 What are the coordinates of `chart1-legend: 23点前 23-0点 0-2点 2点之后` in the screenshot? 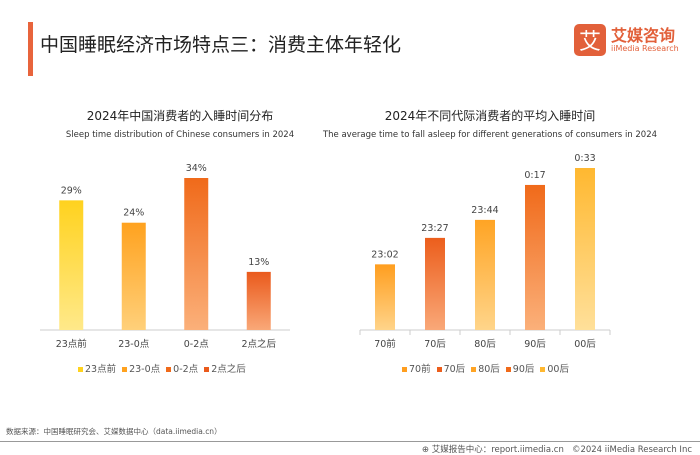 It's located at (162, 368).